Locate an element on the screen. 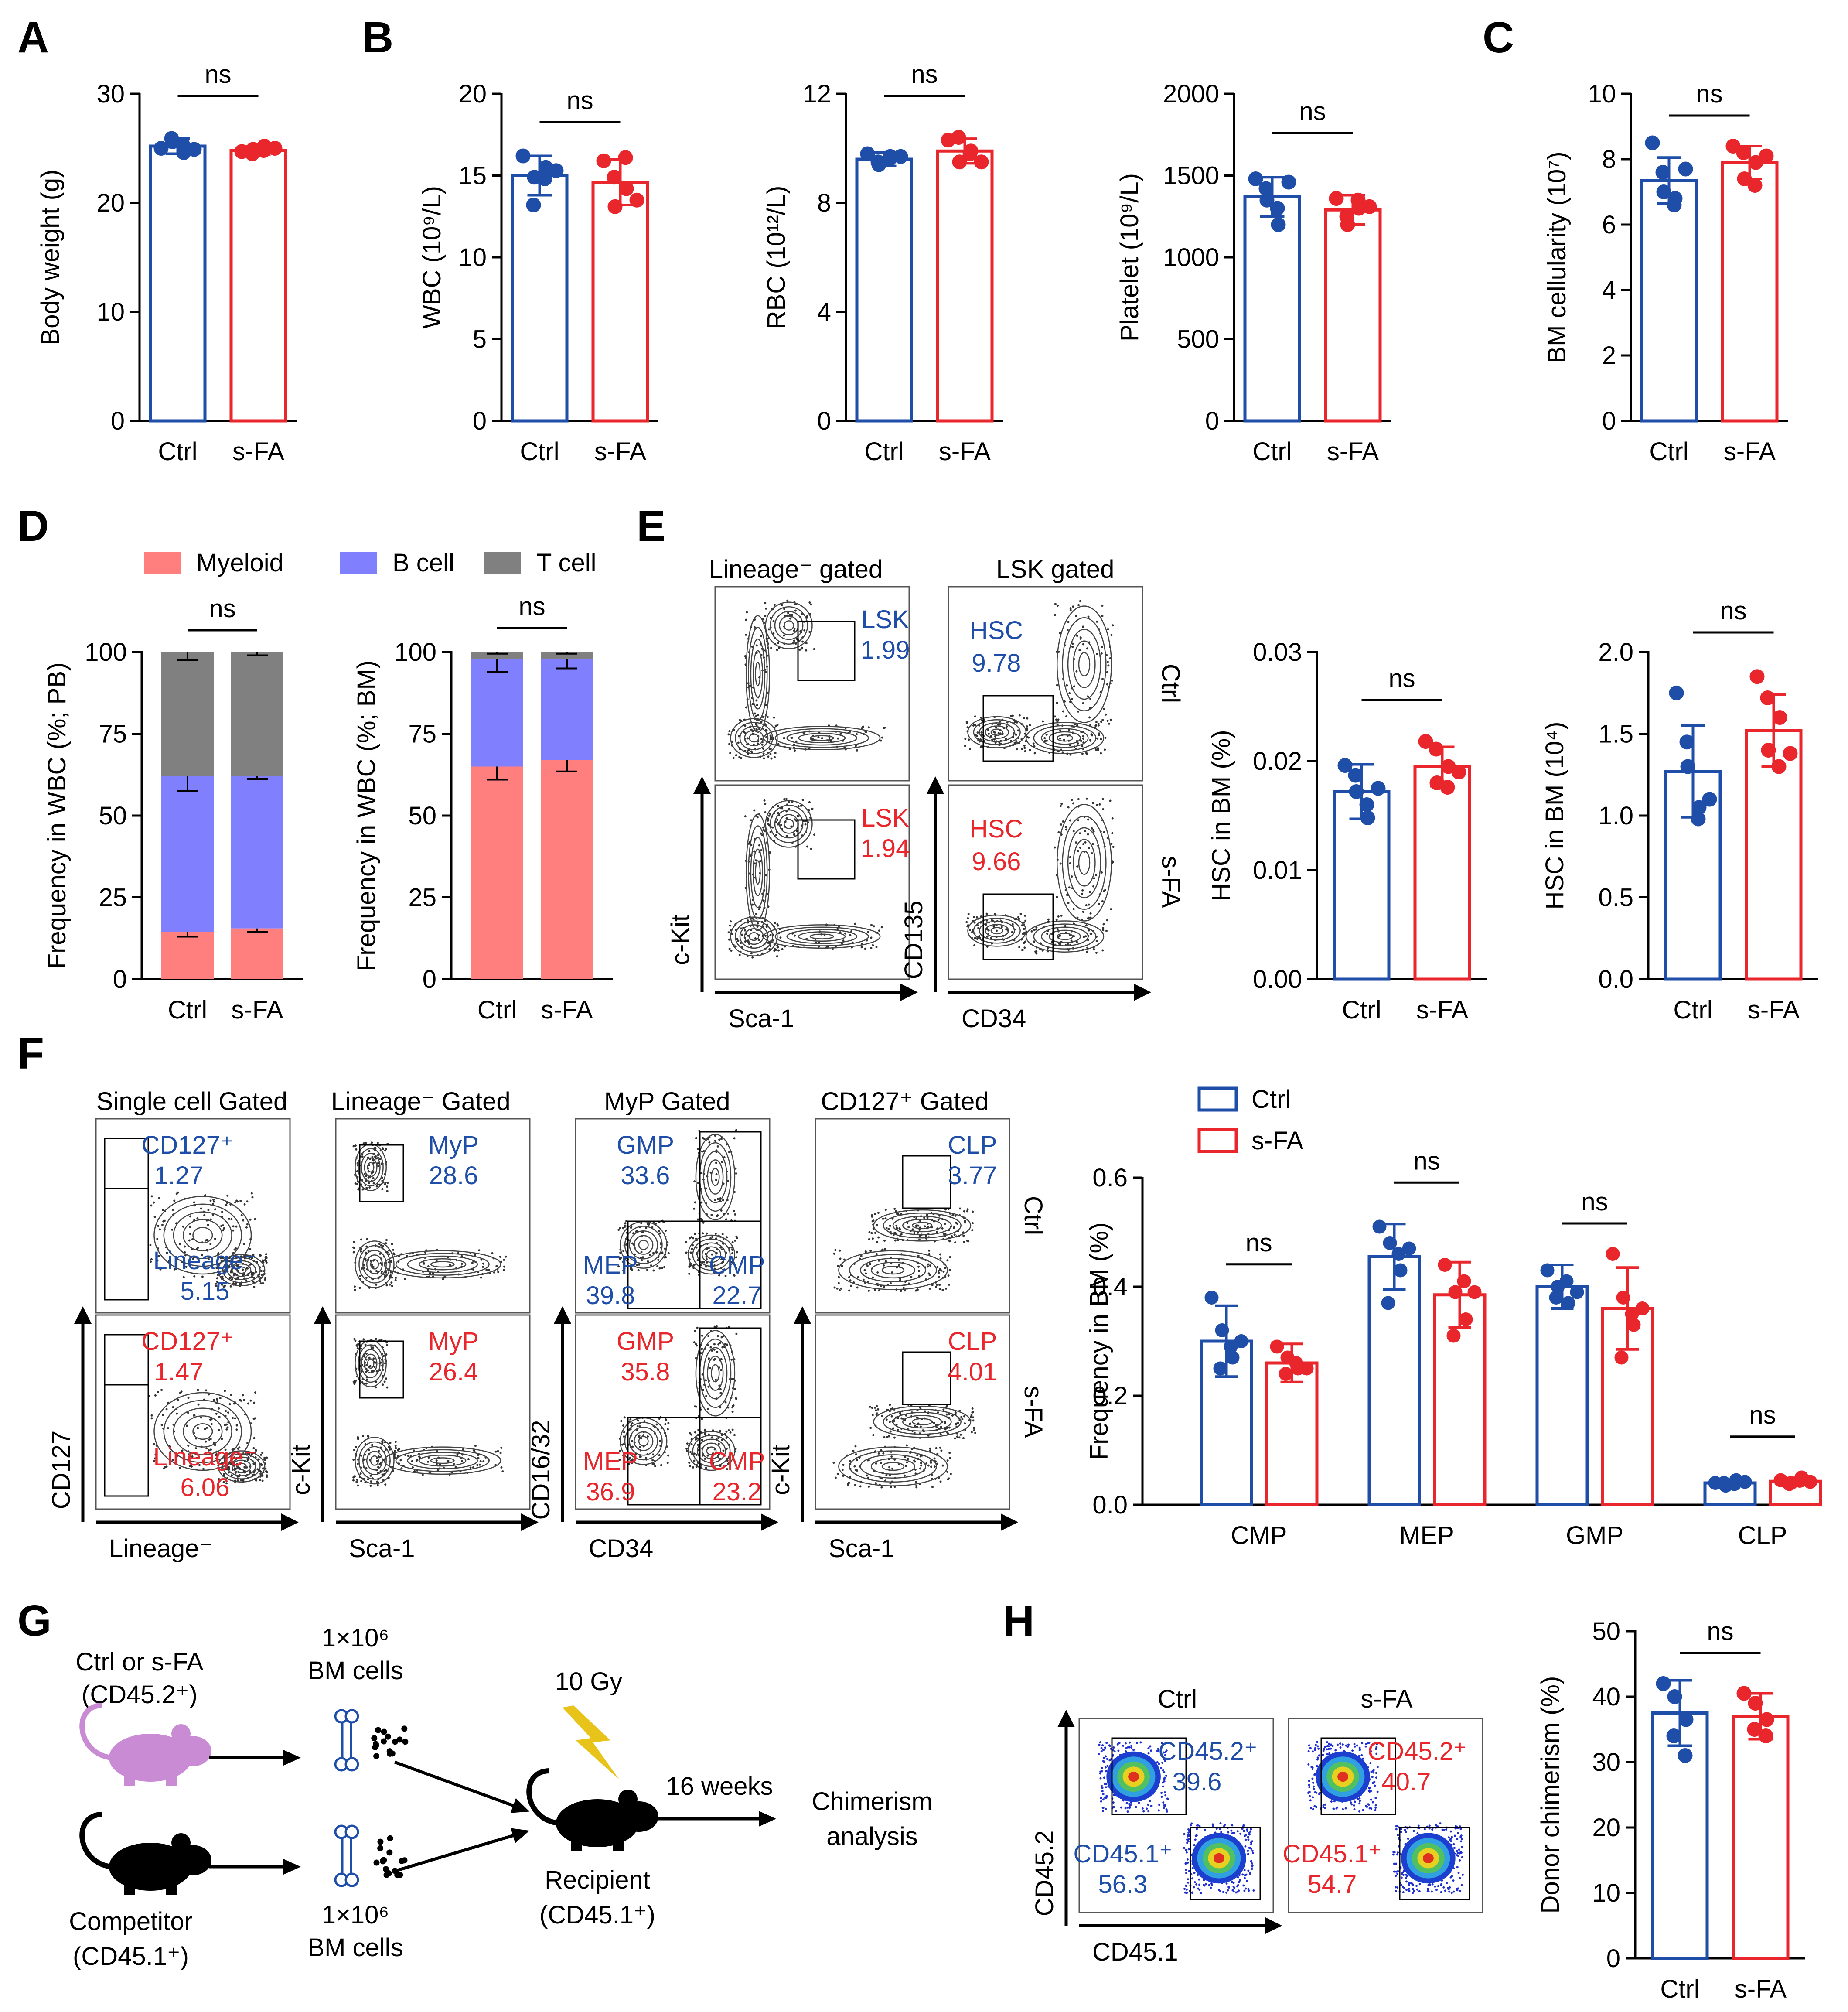 The height and width of the screenshot is (2012, 1848). gate-value: 23.2 is located at coordinates (737, 1492).